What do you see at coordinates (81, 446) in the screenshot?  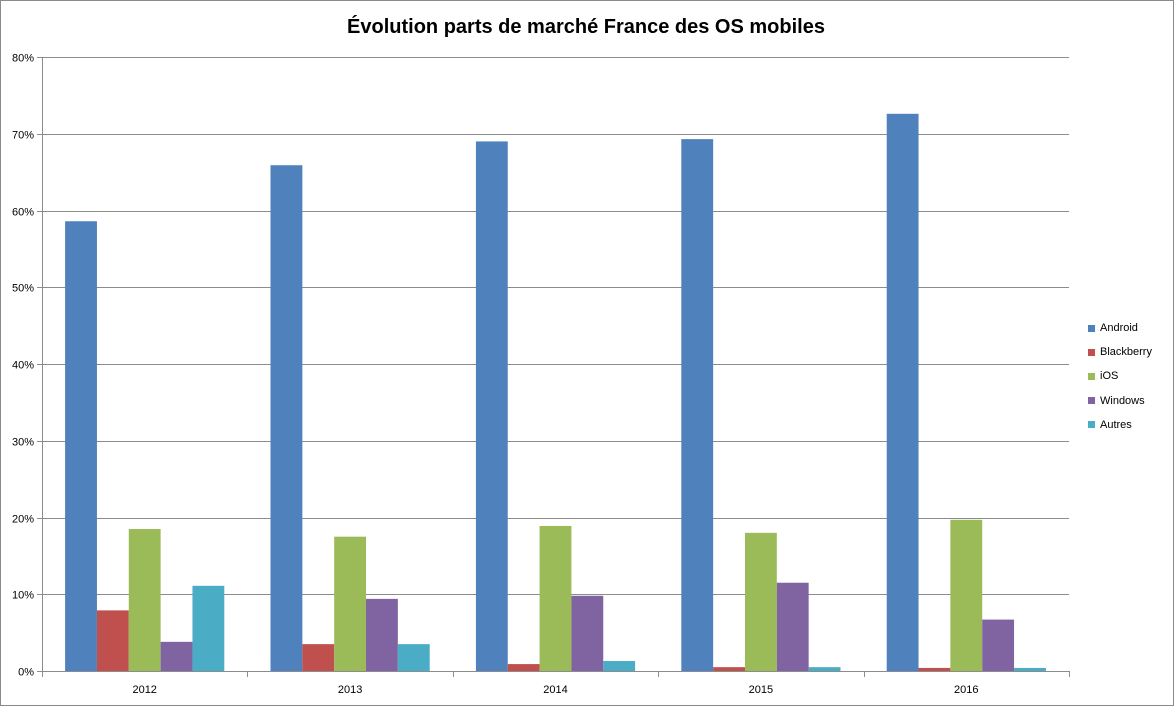 I see `bar-android-2012` at bounding box center [81, 446].